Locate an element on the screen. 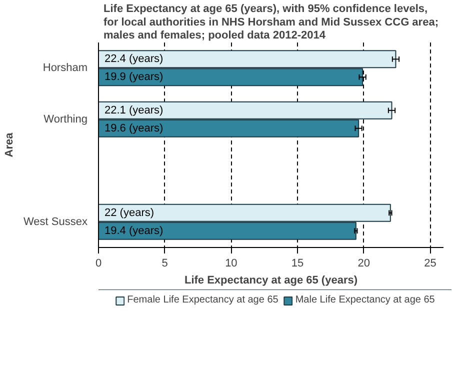  x-tick-label: 10 is located at coordinates (231, 264).